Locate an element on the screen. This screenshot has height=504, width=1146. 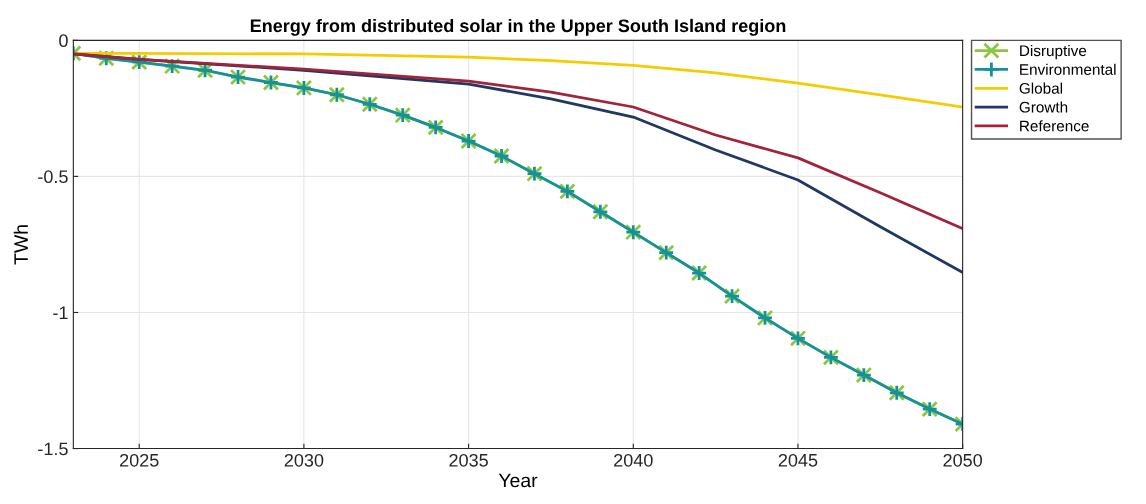
x-axis-title: Year is located at coordinates (518, 480).